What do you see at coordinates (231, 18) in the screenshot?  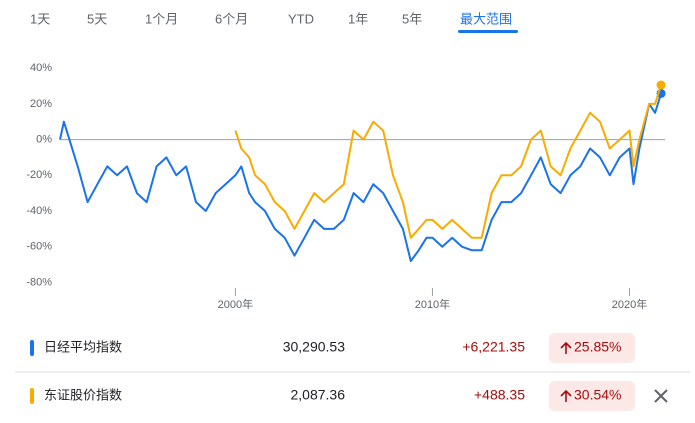 I see `tab: 6个月` at bounding box center [231, 18].